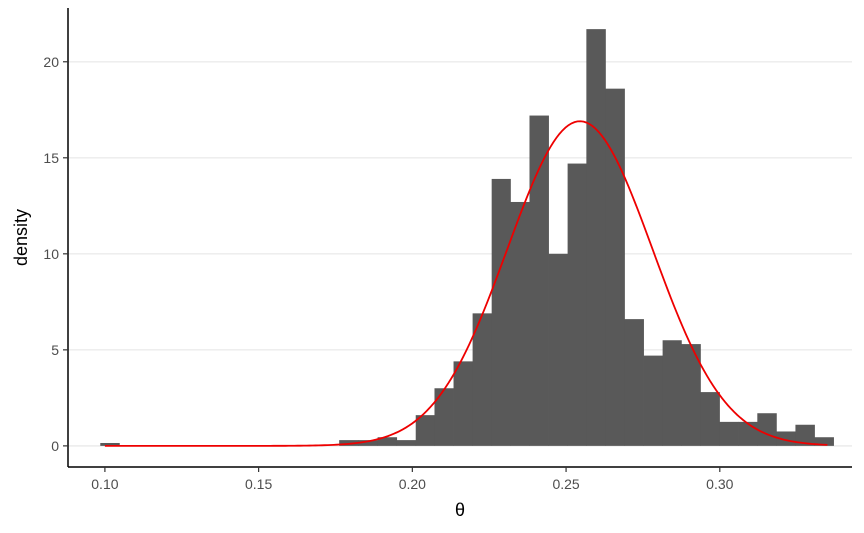 The image size is (864, 533). What do you see at coordinates (258, 484) in the screenshot?
I see `x-tick-label: 0.15` at bounding box center [258, 484].